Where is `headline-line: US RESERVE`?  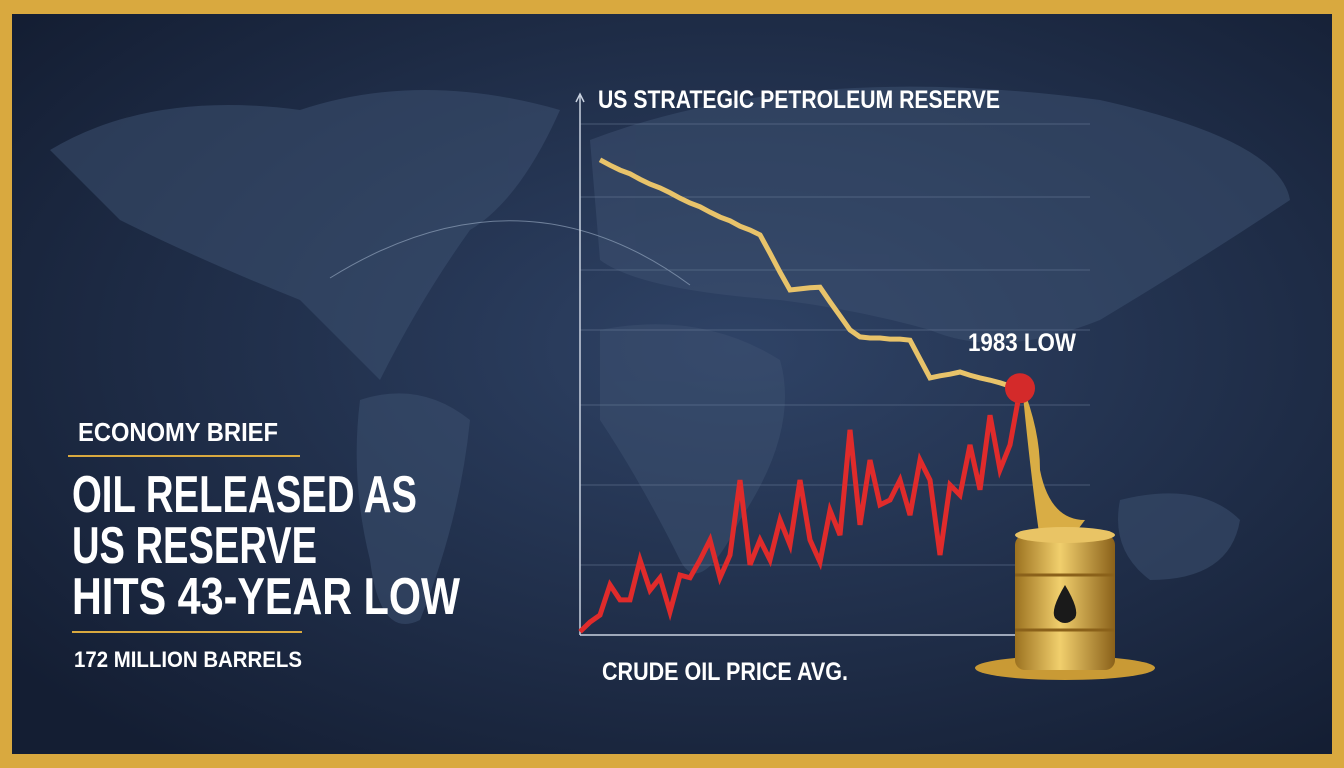 headline-line: US RESERVE is located at coordinates (194, 546).